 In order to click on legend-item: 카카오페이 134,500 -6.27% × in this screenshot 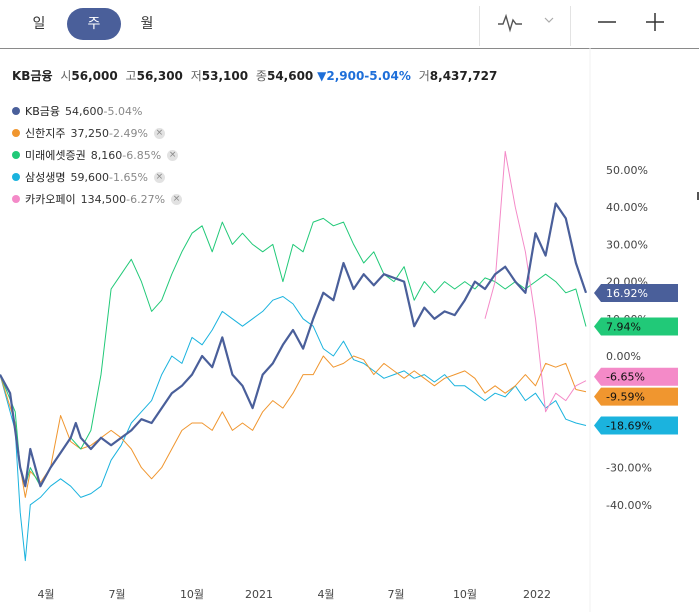, I will do `click(97, 199)`.